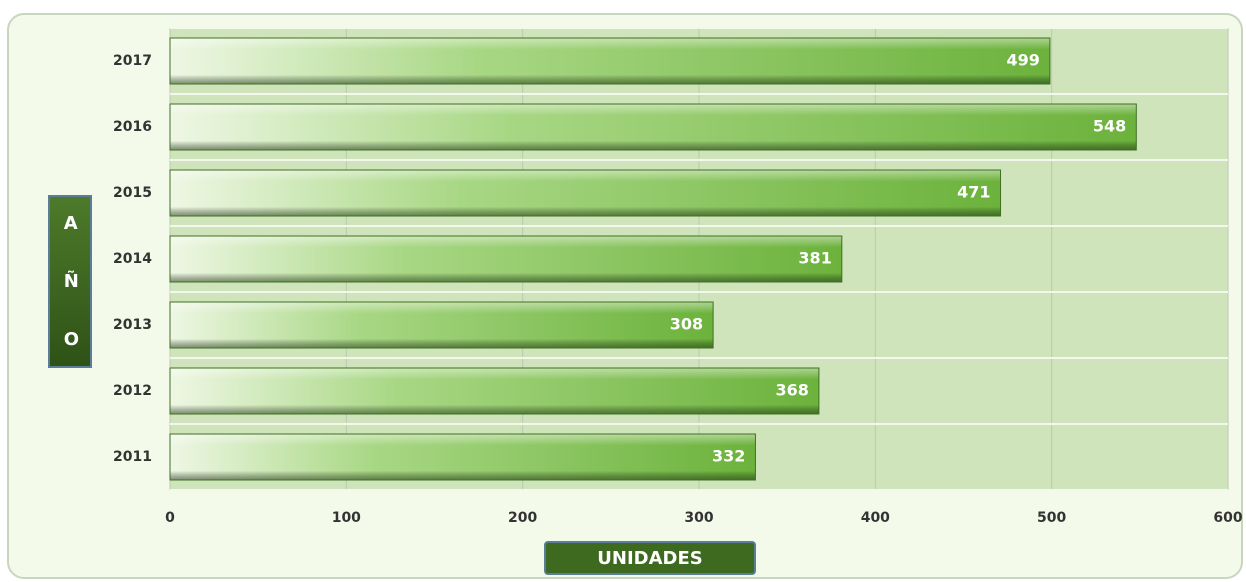 This screenshot has width=1246, height=582. What do you see at coordinates (132, 127) in the screenshot?
I see `y-tick-label: 2016` at bounding box center [132, 127].